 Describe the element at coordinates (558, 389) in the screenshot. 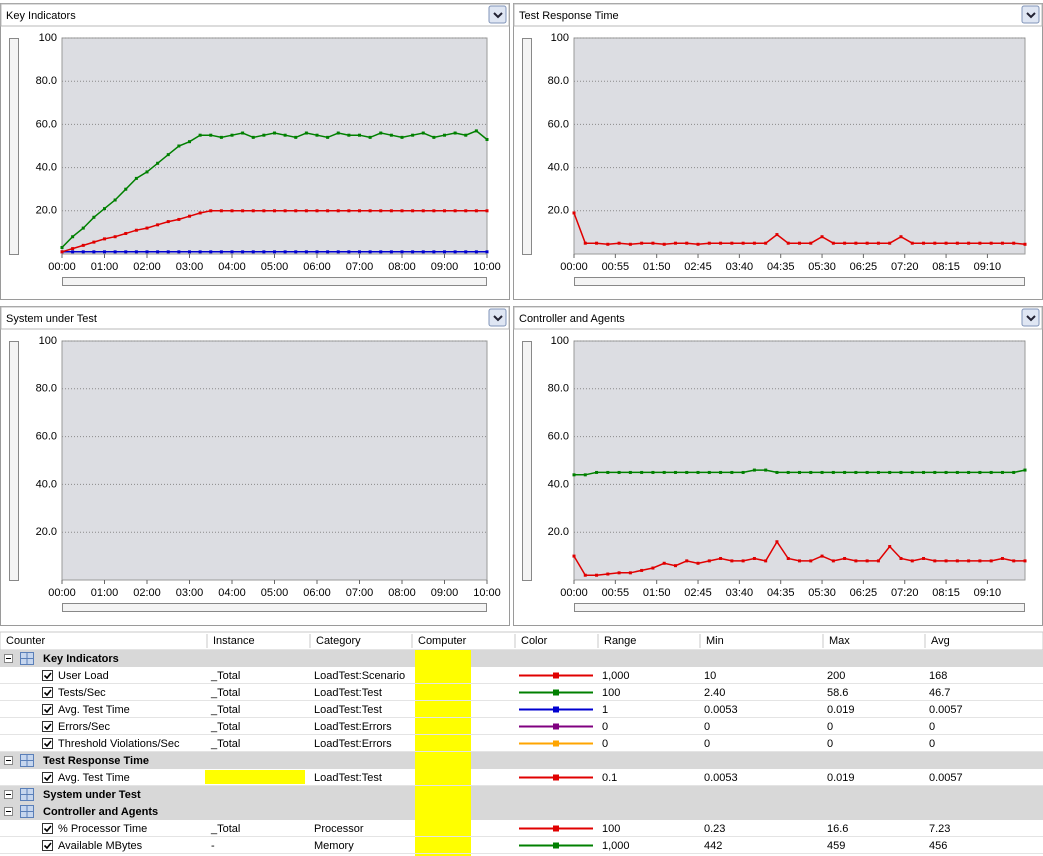

I see `y-tick-label: 80.0` at that location.